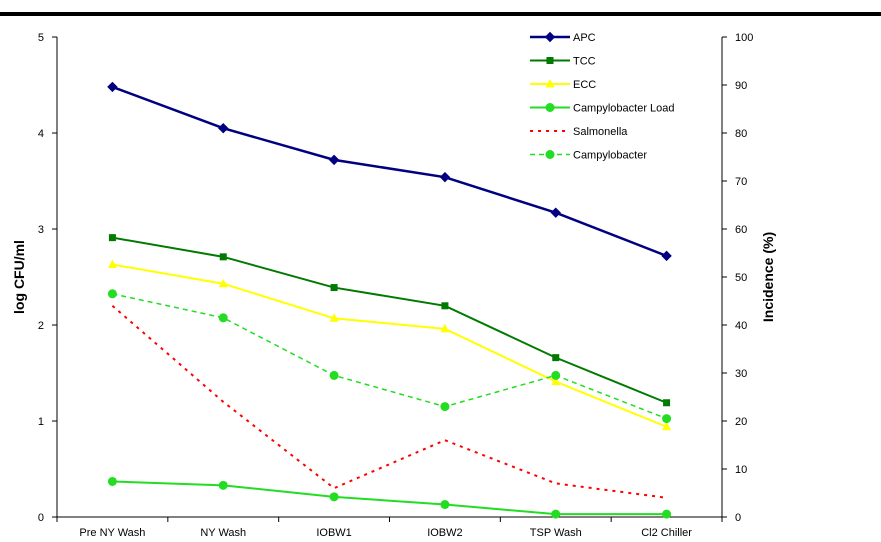 Image resolution: width=881 pixels, height=542 pixels. What do you see at coordinates (741, 134) in the screenshot?
I see `y-right-tick-label: 80` at bounding box center [741, 134].